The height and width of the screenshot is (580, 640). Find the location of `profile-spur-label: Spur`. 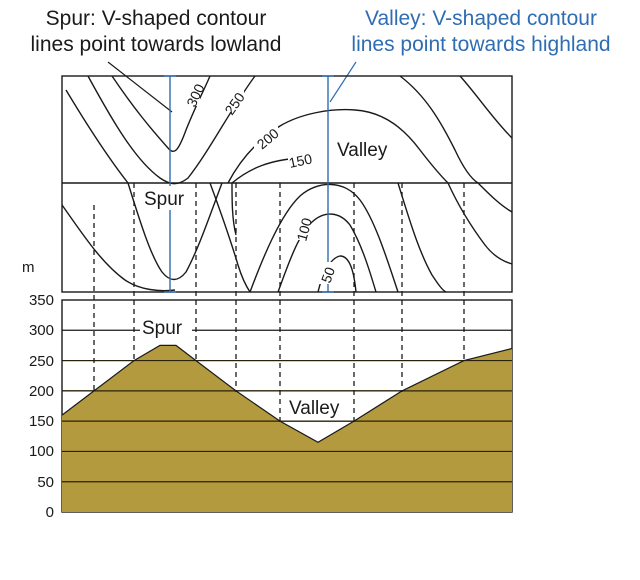

profile-spur-label: Spur is located at coordinates (162, 328).